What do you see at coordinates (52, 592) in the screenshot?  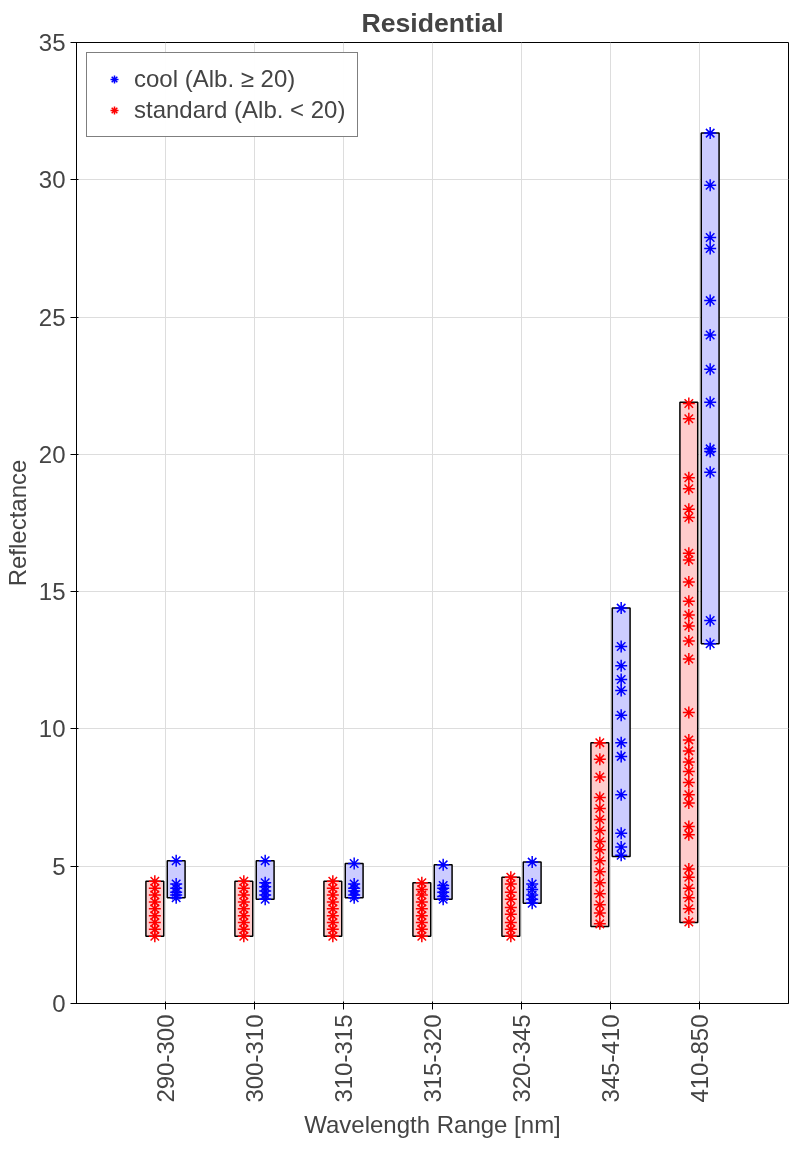 I see `y-tick-label: 15` at bounding box center [52, 592].